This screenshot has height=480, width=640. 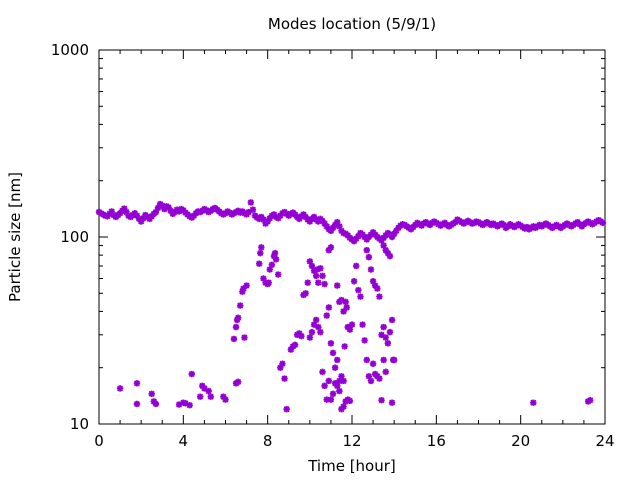 I want to click on chart-title: Modes location (5/9/1), so click(x=352, y=24).